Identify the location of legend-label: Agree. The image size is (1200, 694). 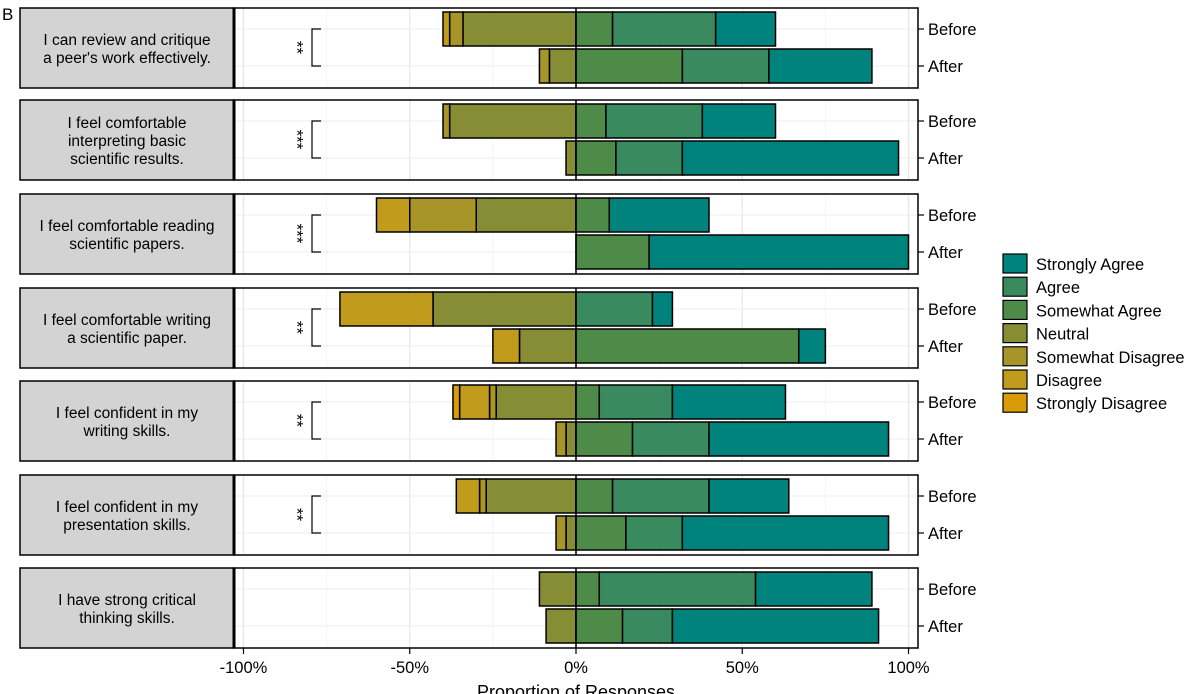
(1058, 288).